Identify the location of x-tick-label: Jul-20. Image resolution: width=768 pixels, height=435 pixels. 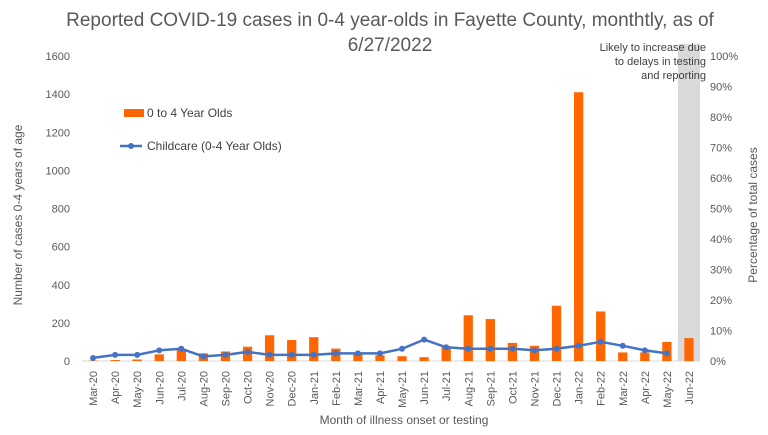
(182, 386).